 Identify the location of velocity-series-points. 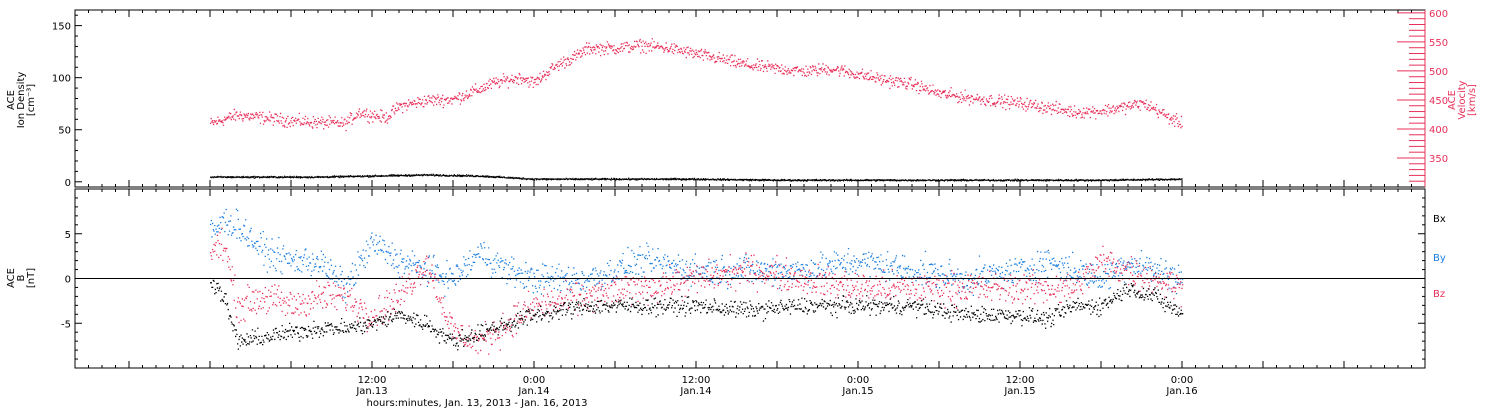
(696, 85).